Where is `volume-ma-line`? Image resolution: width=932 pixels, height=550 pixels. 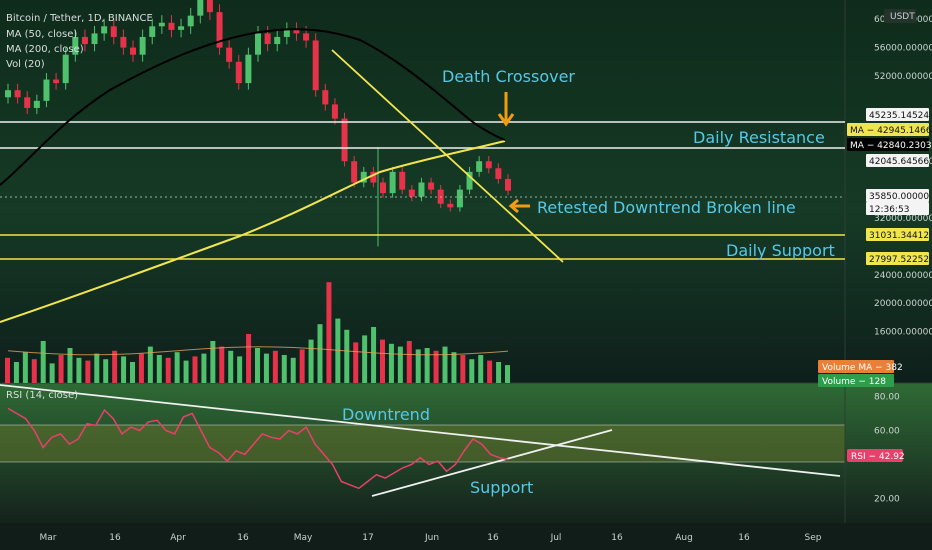 volume-ma-line is located at coordinates (258, 351).